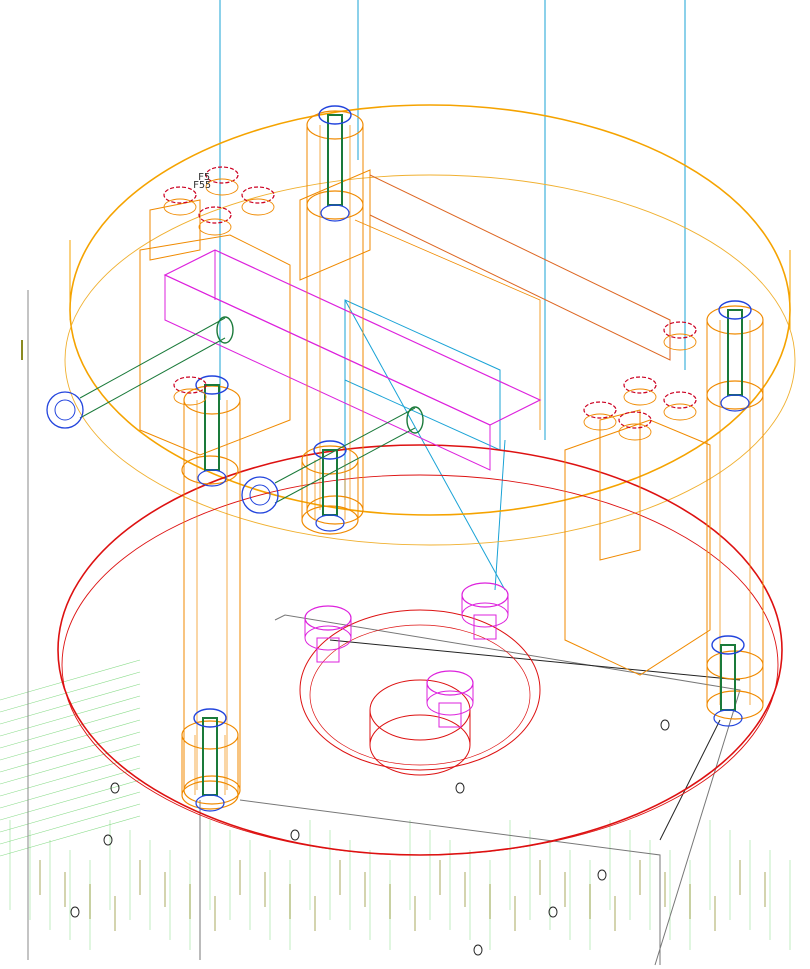  I want to click on cyan-guide-line, so click(500, 515).